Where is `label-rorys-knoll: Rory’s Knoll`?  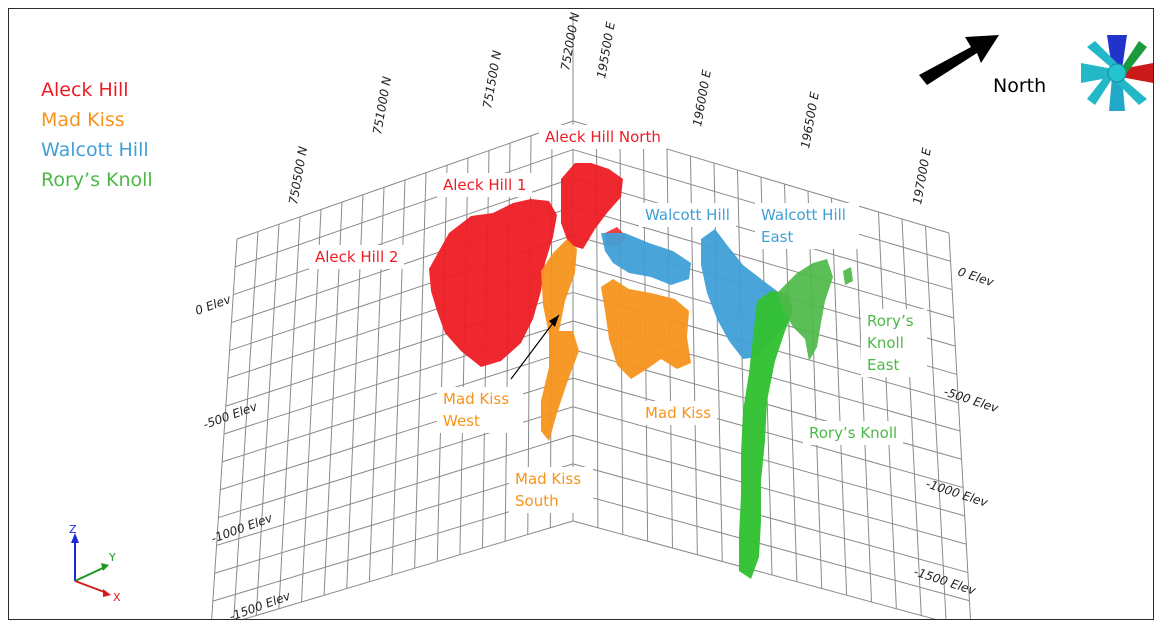
label-rorys-knoll: Rory’s Knoll is located at coordinates (853, 433).